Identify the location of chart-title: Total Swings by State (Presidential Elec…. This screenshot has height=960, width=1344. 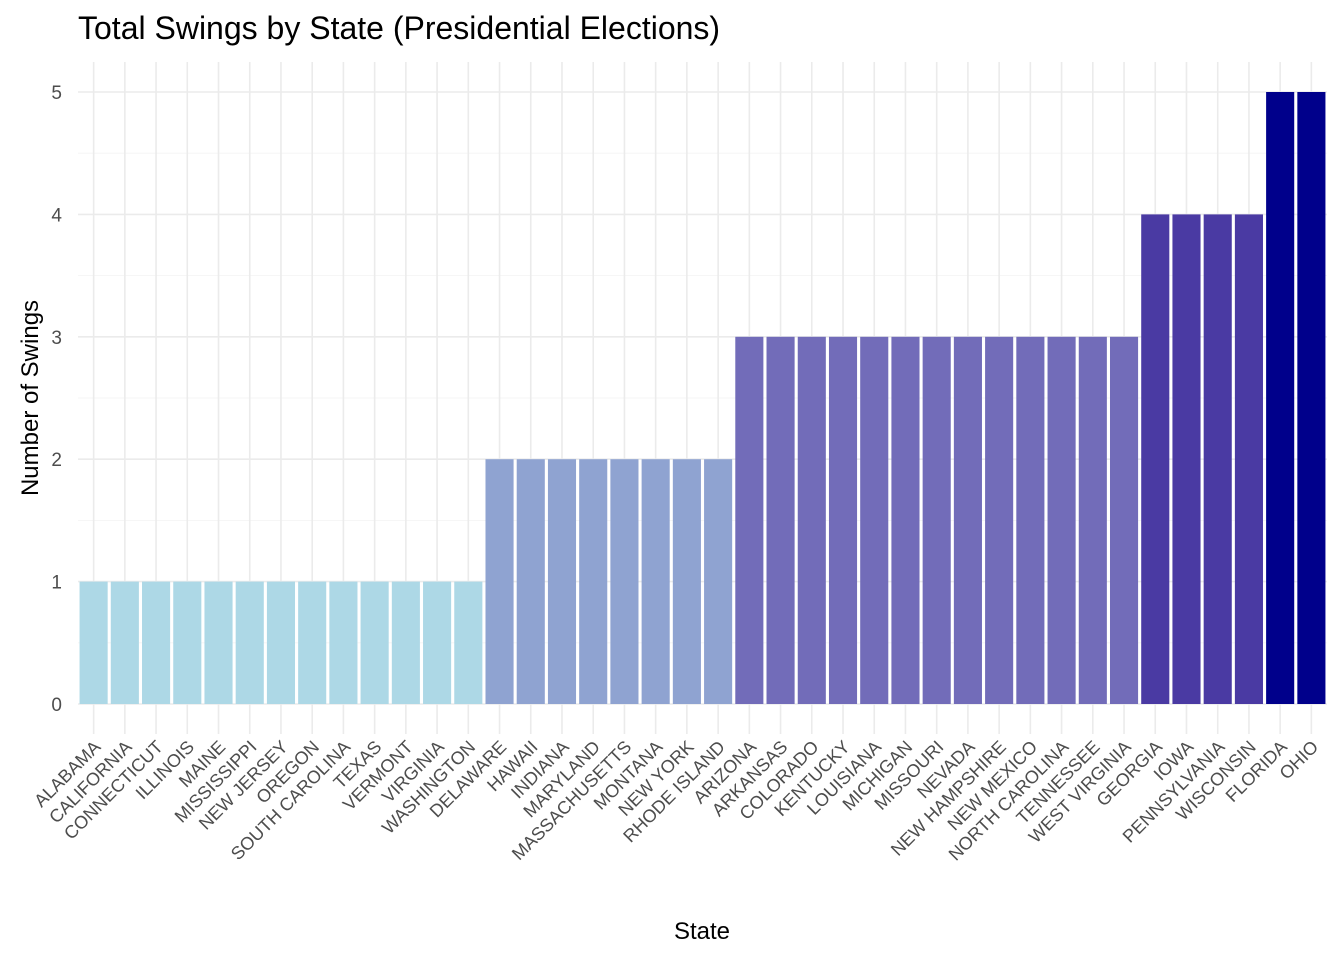
(399, 28).